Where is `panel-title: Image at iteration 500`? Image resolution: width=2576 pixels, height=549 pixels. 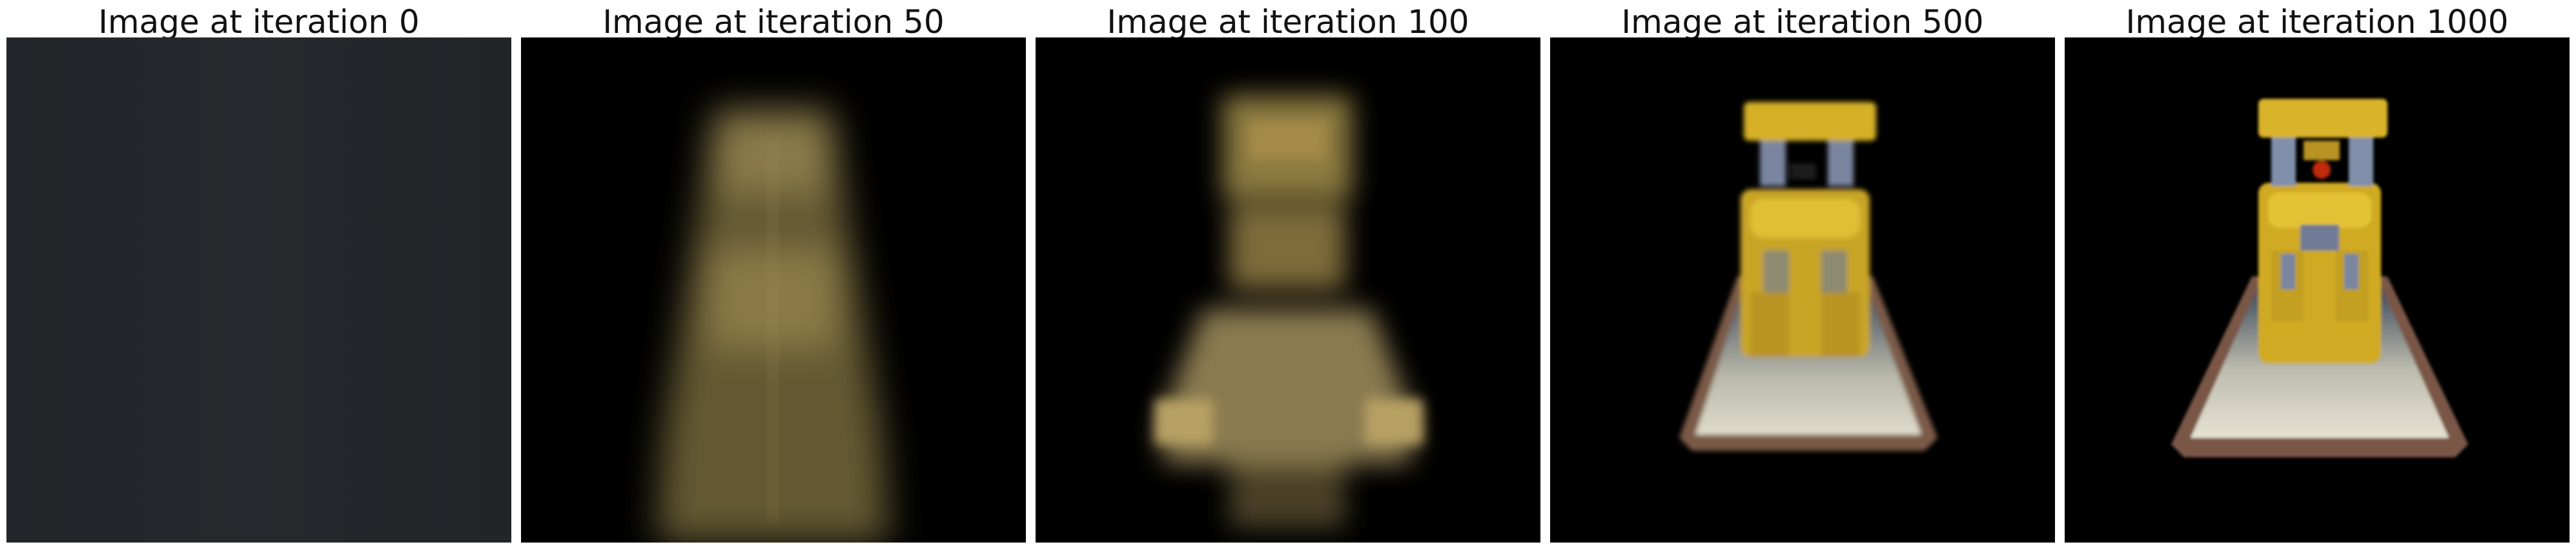 panel-title: Image at iteration 500 is located at coordinates (1803, 22).